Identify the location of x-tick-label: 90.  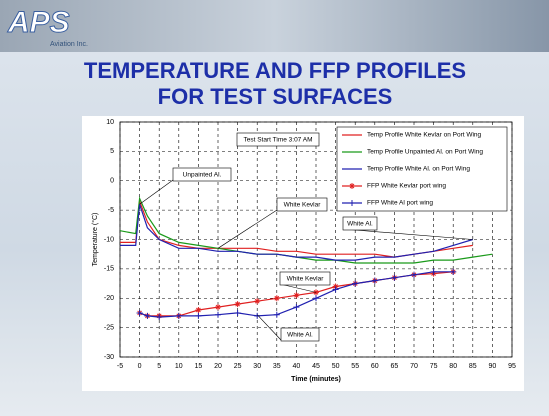
(493, 366).